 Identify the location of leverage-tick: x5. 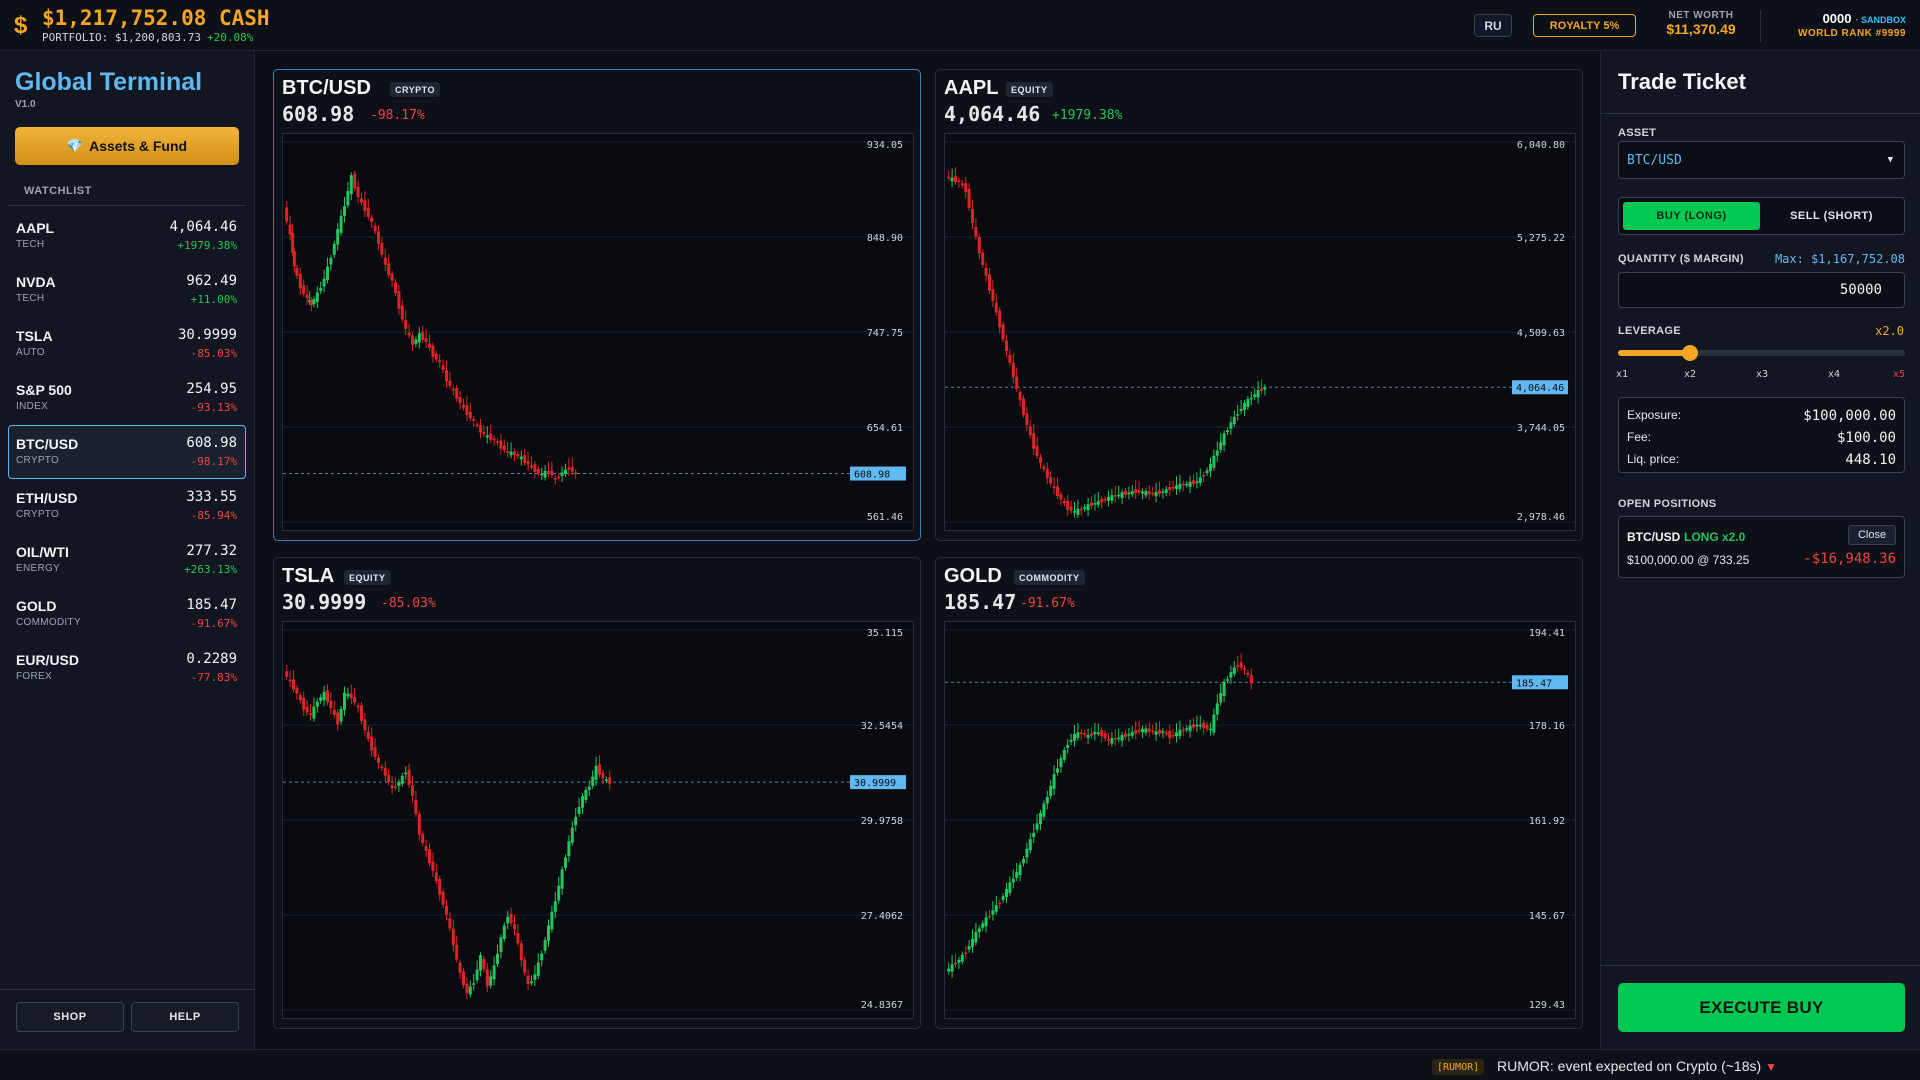
(1899, 374).